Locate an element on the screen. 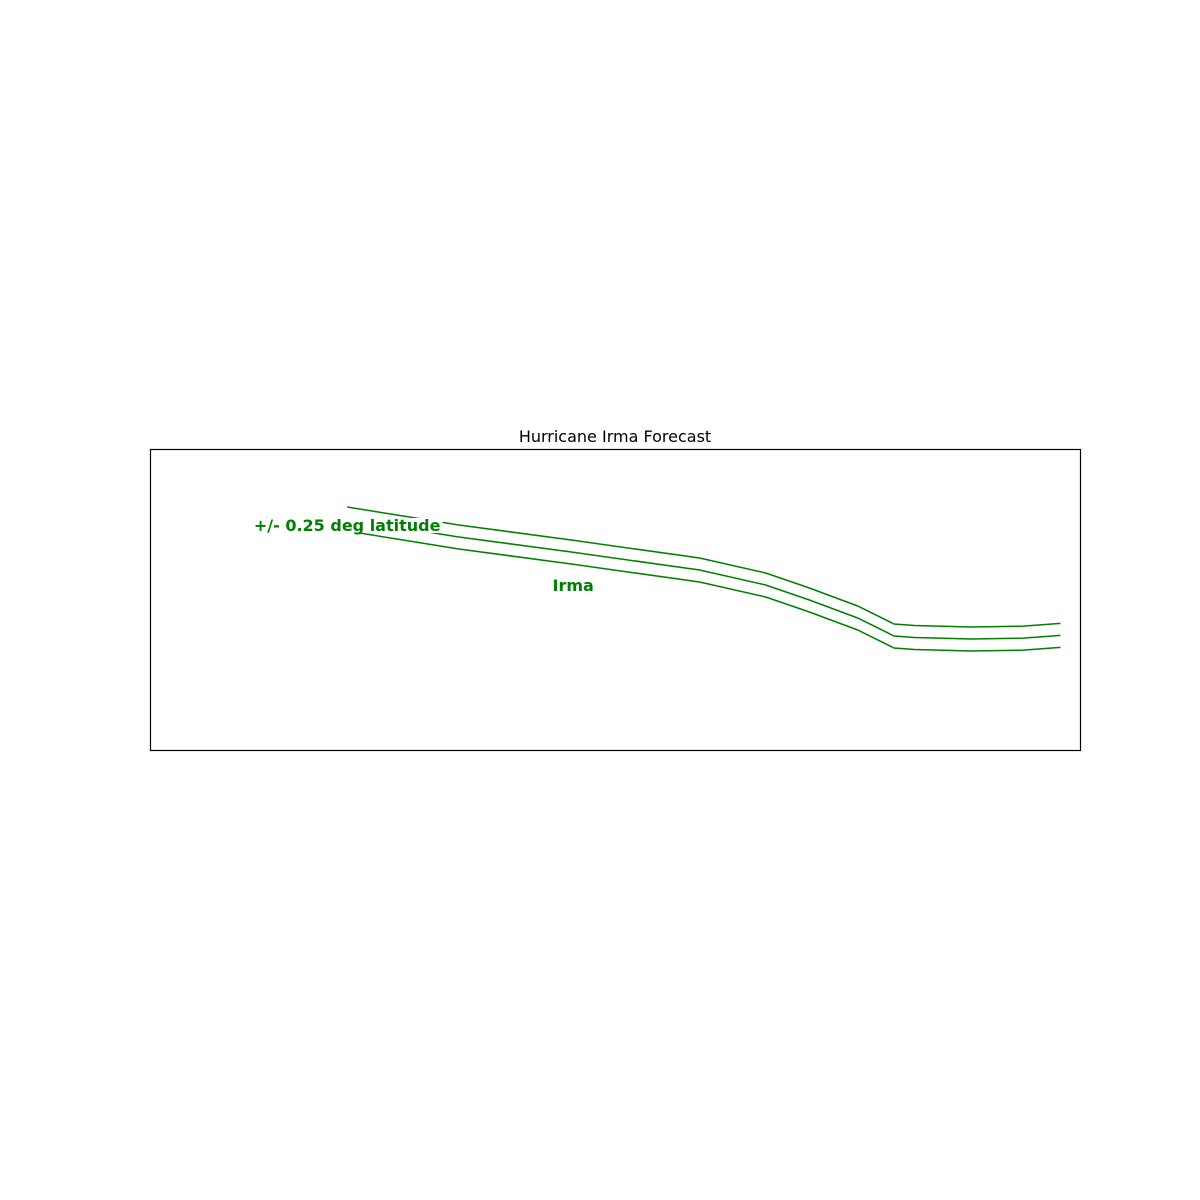  annotation-label-2: Irma is located at coordinates (572, 585).